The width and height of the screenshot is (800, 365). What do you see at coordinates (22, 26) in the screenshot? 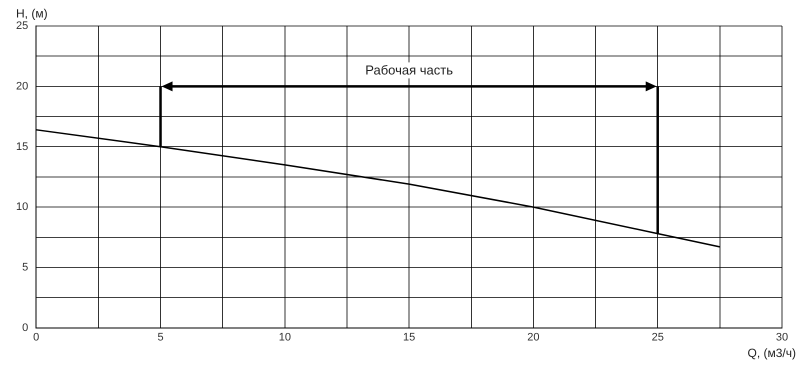
I see `y-tick-label: 25` at bounding box center [22, 26].